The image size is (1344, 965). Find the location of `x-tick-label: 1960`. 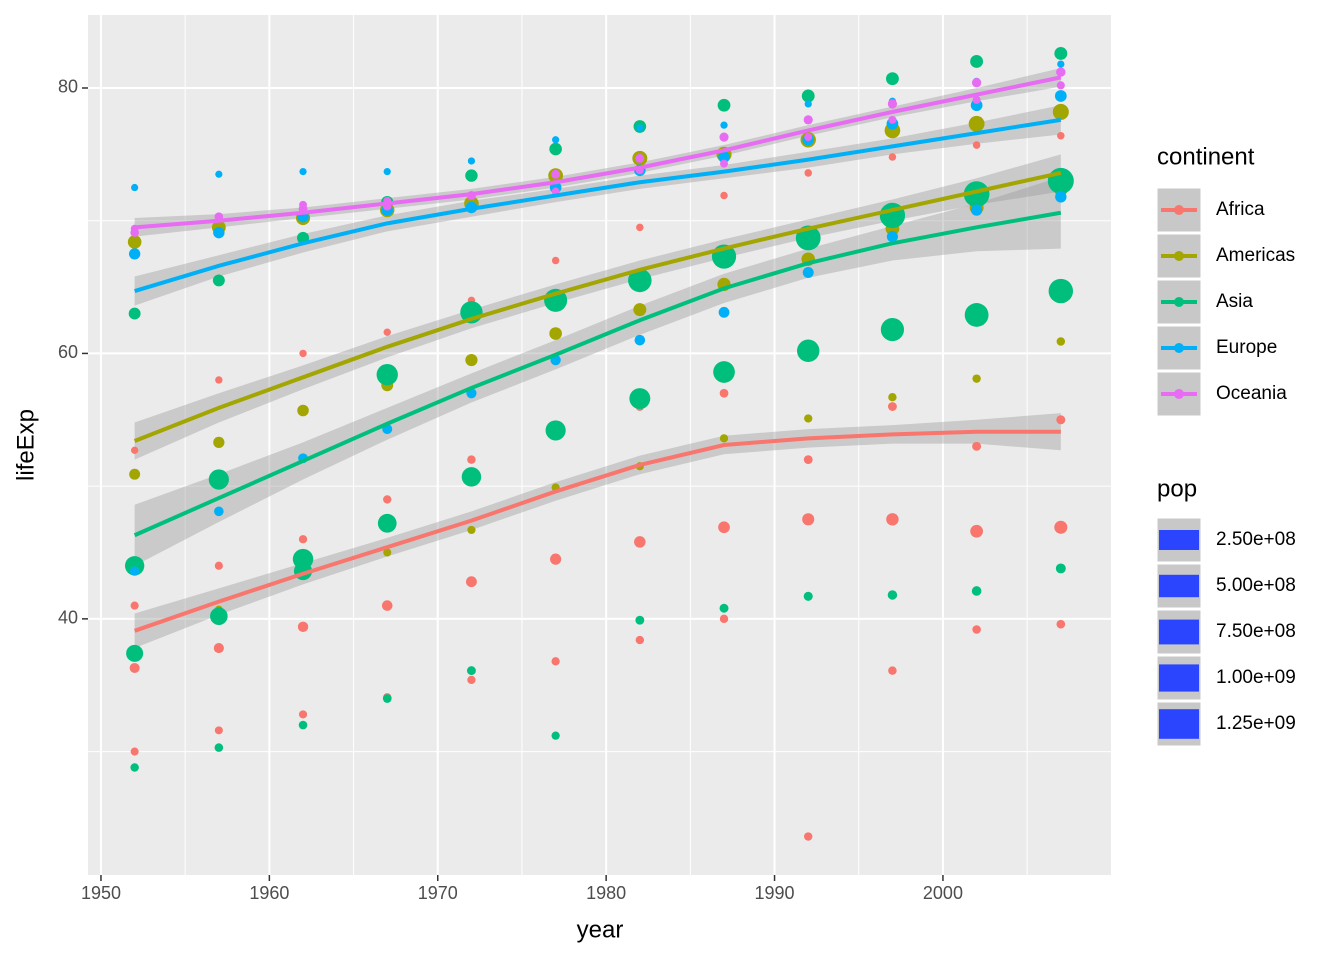

x-tick-label: 1960 is located at coordinates (269, 893).